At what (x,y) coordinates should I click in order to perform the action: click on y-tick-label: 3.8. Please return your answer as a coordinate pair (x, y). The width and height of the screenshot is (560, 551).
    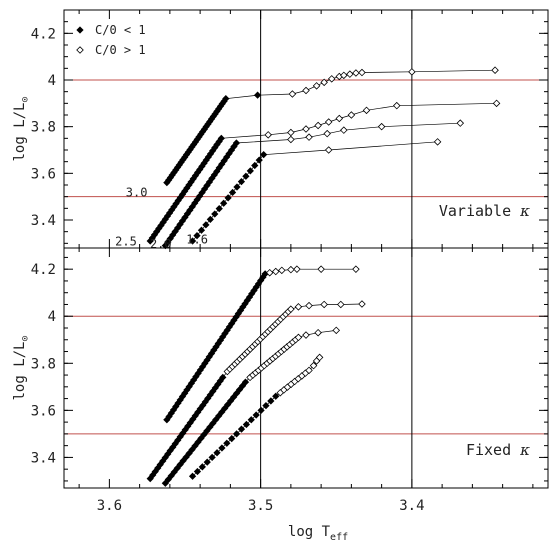
    Looking at the image, I should click on (43, 128).